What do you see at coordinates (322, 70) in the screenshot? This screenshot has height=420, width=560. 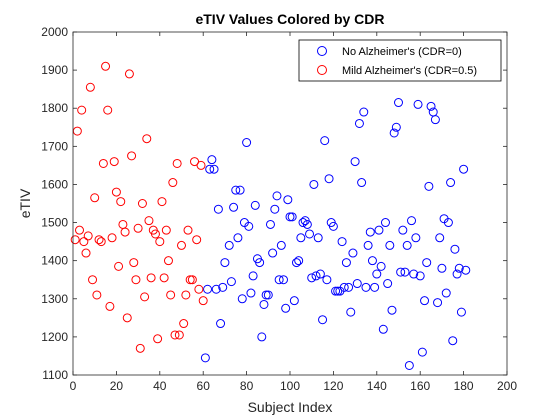 I see `legend-marker-mild-alzheimers` at bounding box center [322, 70].